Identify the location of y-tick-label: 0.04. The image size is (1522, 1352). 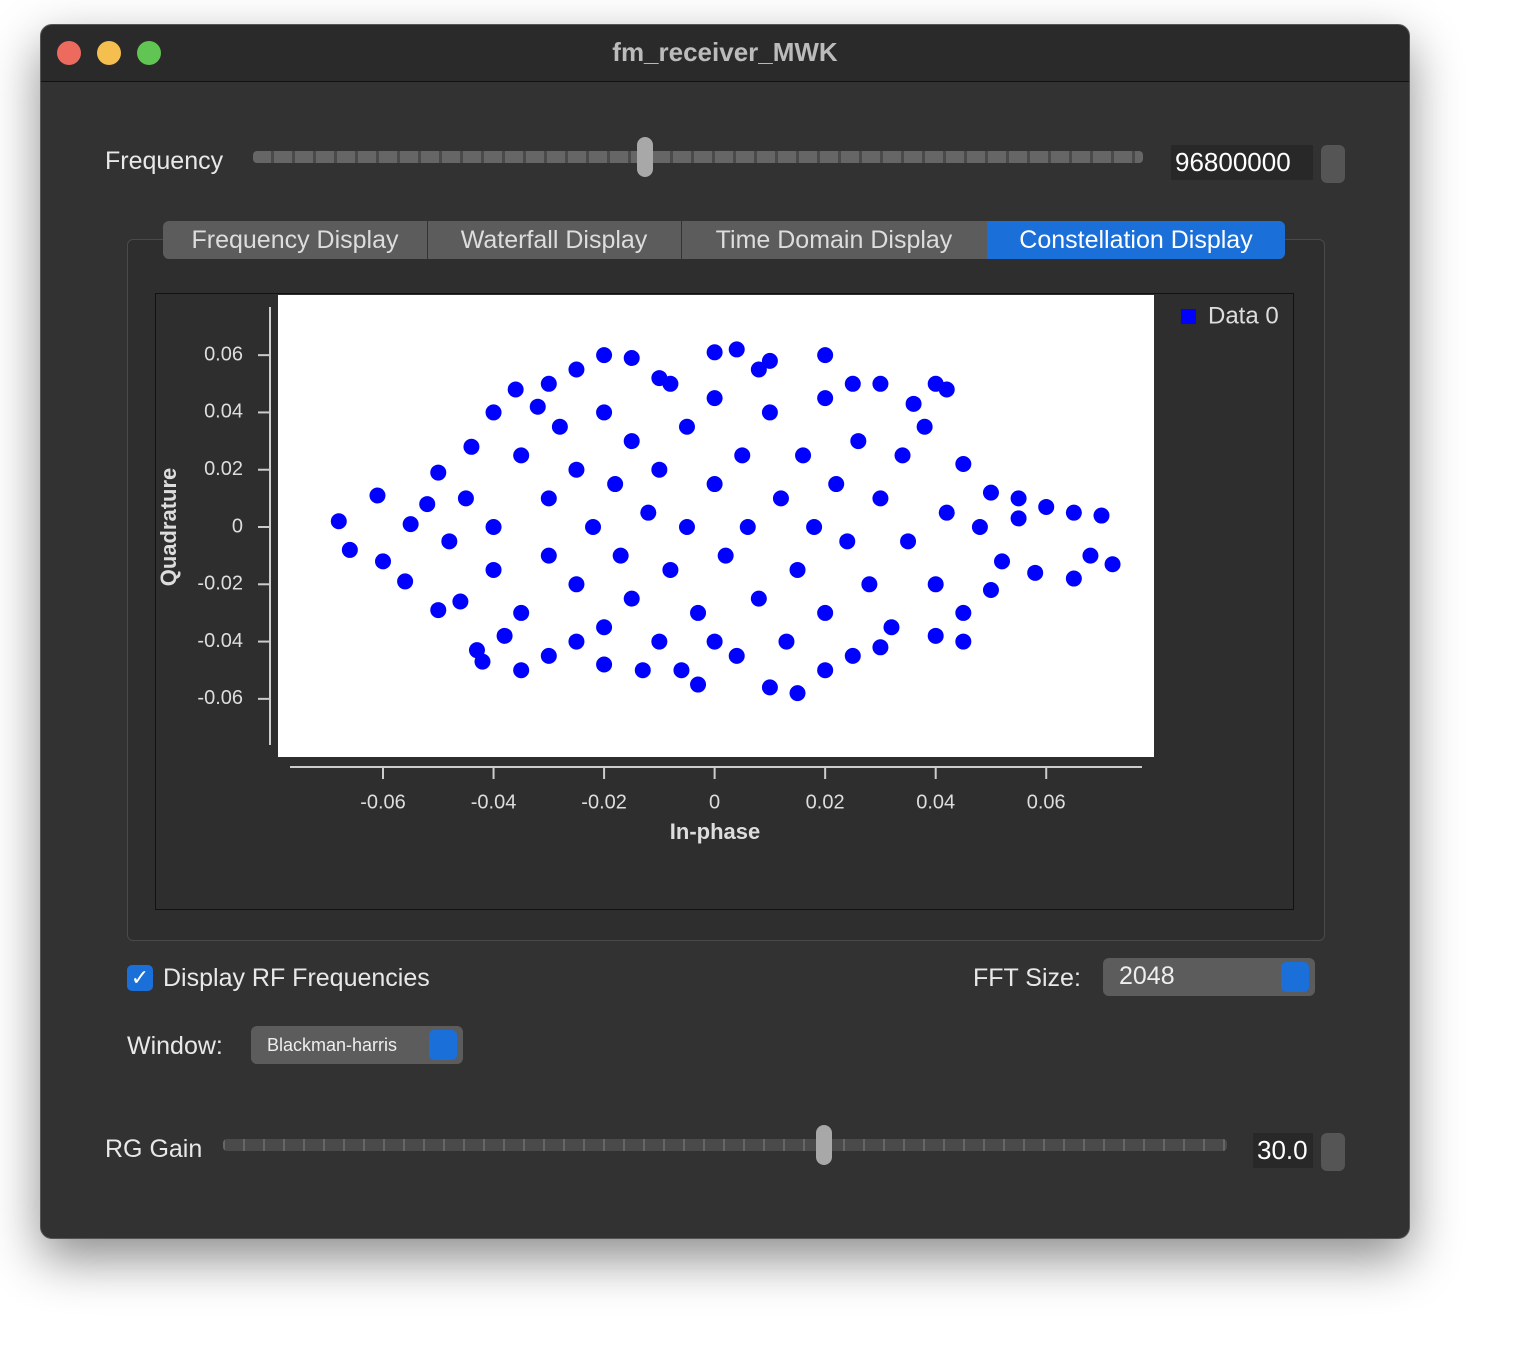
(223, 412).